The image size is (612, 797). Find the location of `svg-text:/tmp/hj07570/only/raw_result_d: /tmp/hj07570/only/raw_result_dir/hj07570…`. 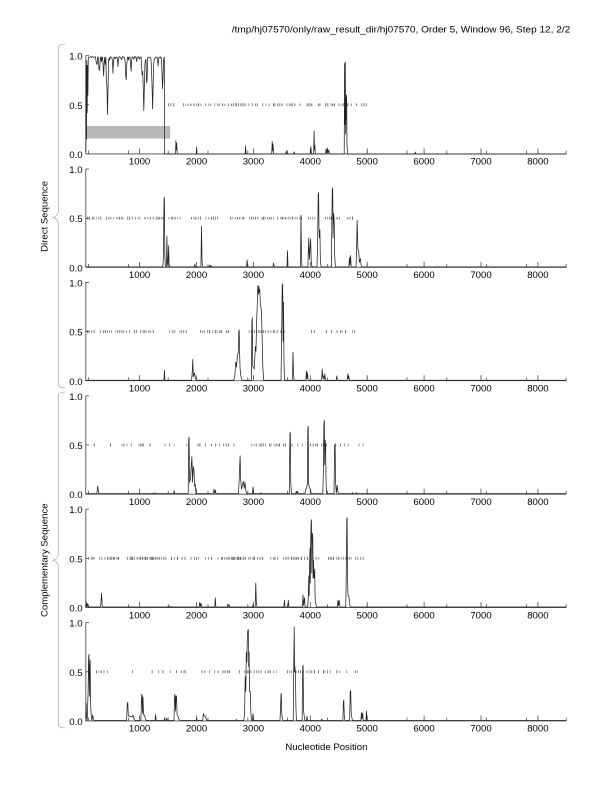

svg-text:/tmp/hj07570/only/raw_result_d: /tmp/hj07570/only/raw_result_dir/hj07570… is located at coordinates (401, 29).